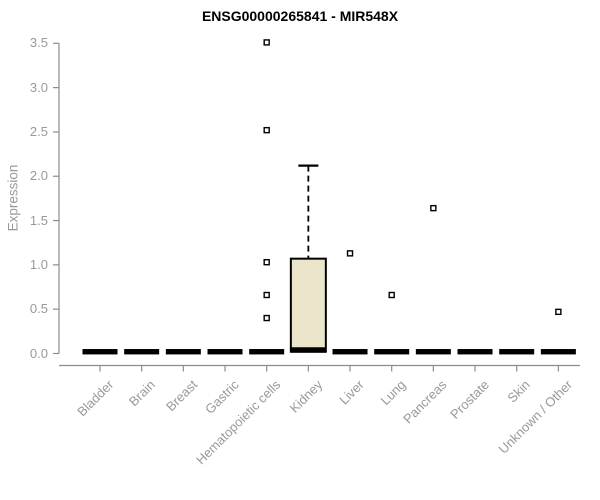 The height and width of the screenshot is (500, 600). What do you see at coordinates (38, 43) in the screenshot?
I see `y-axis-tick-label: 3.5` at bounding box center [38, 43].